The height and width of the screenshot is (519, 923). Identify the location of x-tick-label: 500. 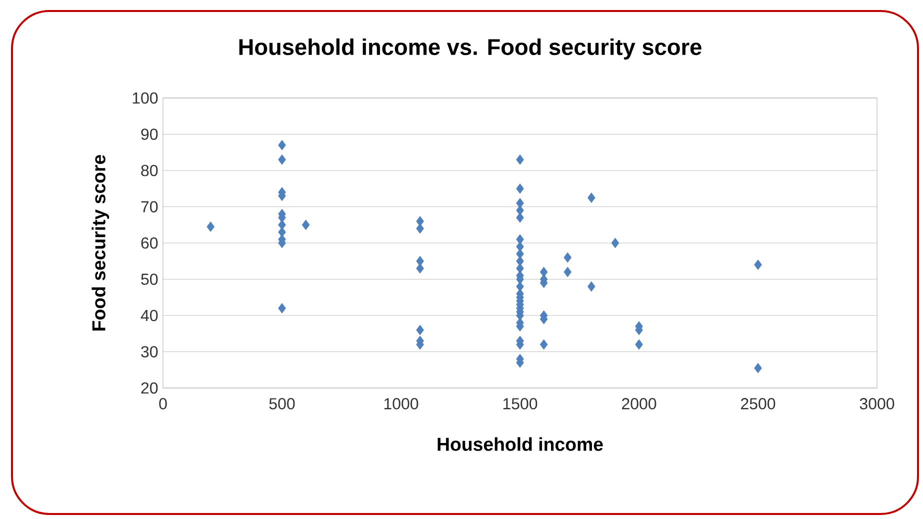
(282, 404).